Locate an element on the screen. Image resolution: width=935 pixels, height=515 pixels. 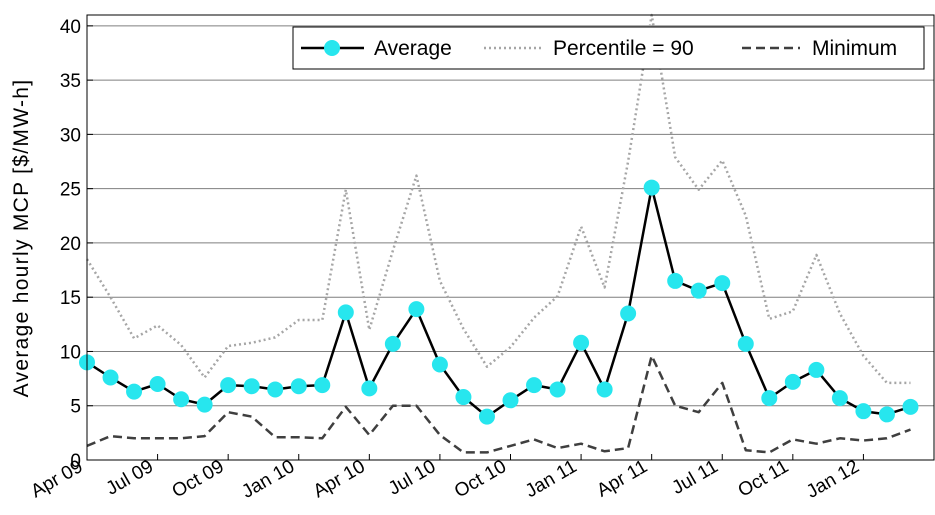
y-axis-tick-labels: 0 5 10 15 20 25 30 35 40 is located at coordinates (70, 244).